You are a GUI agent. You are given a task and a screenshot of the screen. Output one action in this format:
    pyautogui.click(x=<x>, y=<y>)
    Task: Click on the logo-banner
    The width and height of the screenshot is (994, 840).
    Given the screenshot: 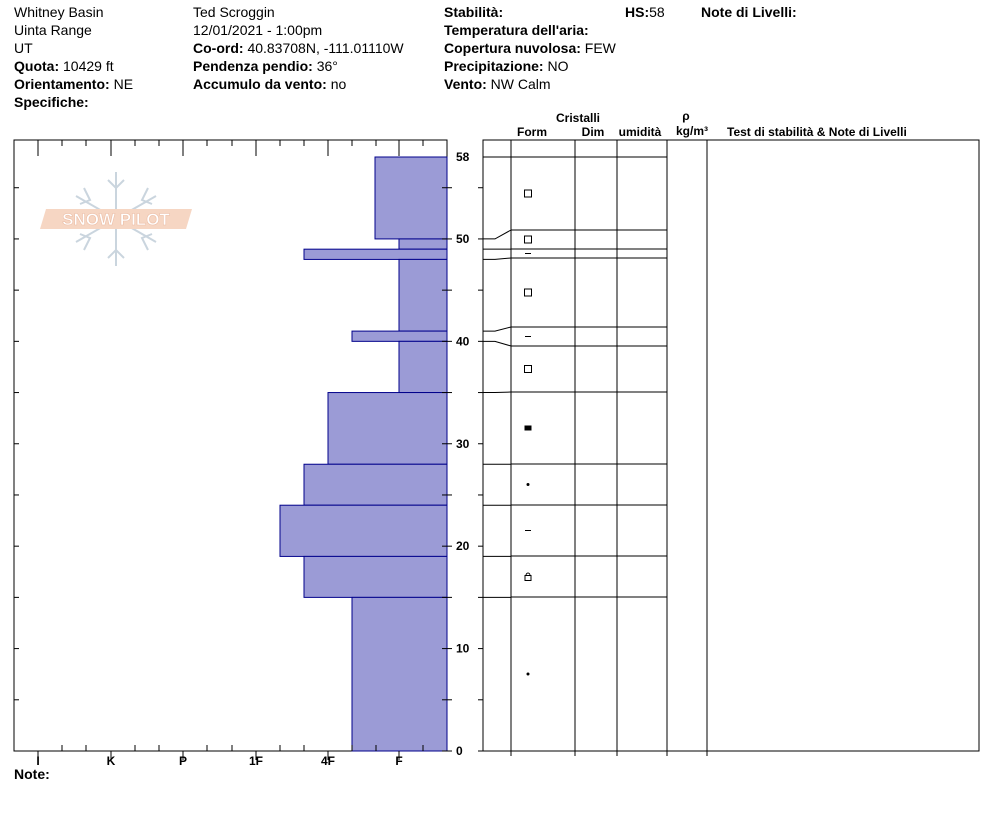 What is the action you would take?
    pyautogui.click(x=116, y=219)
    